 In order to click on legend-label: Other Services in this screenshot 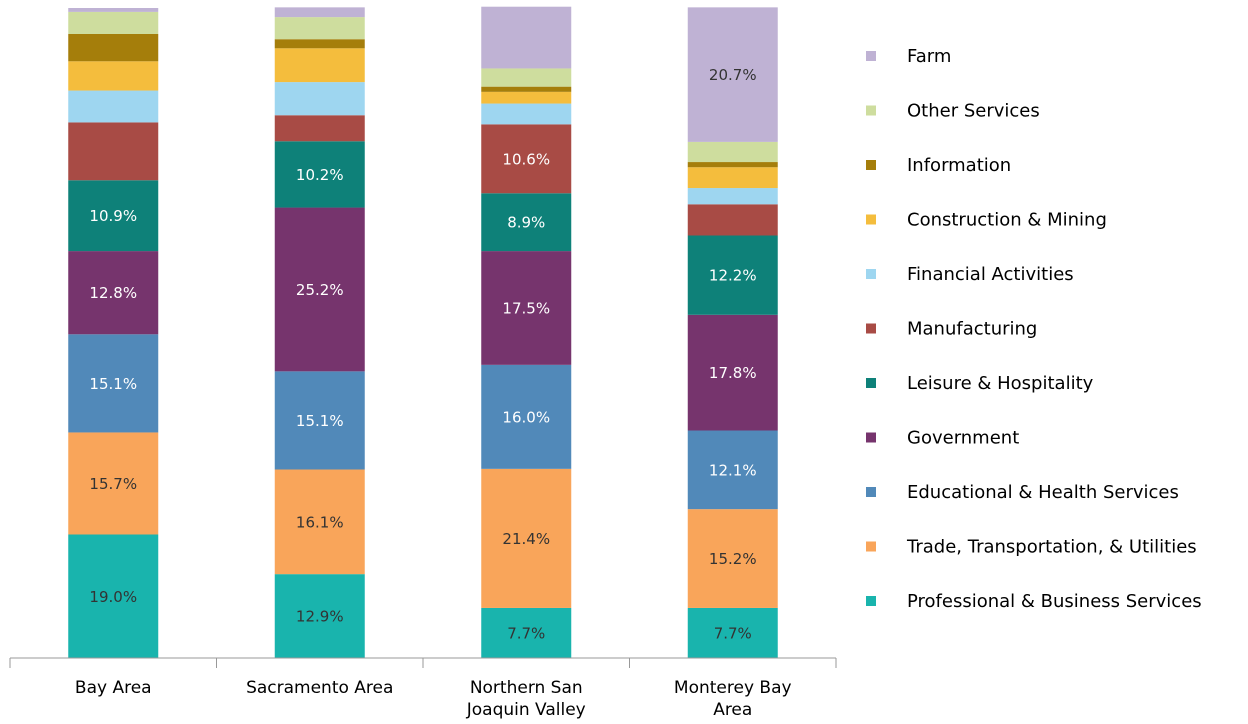, I will do `click(973, 111)`.